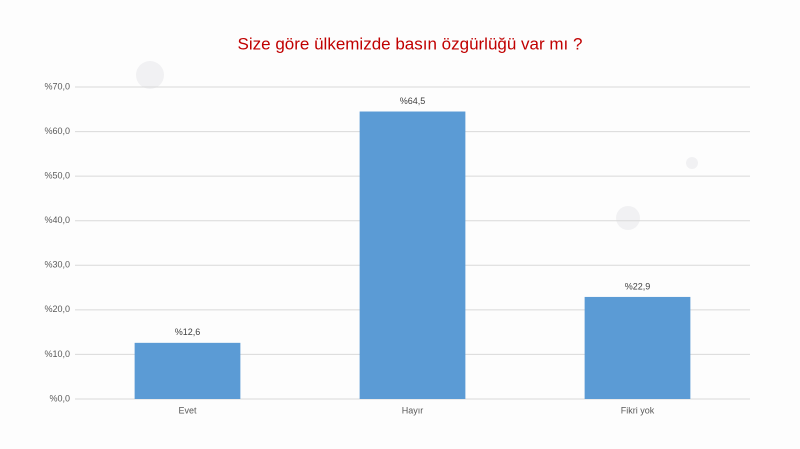 This screenshot has width=800, height=449. I want to click on y-tick-label: %70,0, so click(57, 86).